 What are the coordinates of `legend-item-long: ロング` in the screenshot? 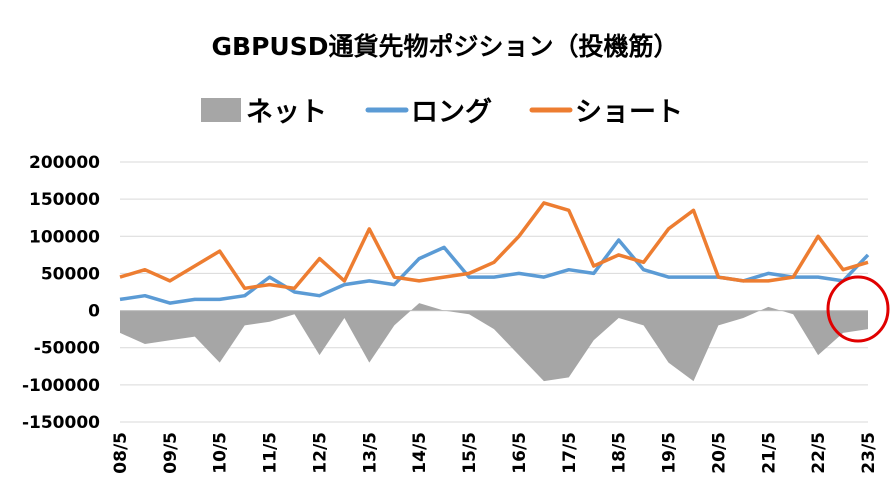 It's located at (428, 112).